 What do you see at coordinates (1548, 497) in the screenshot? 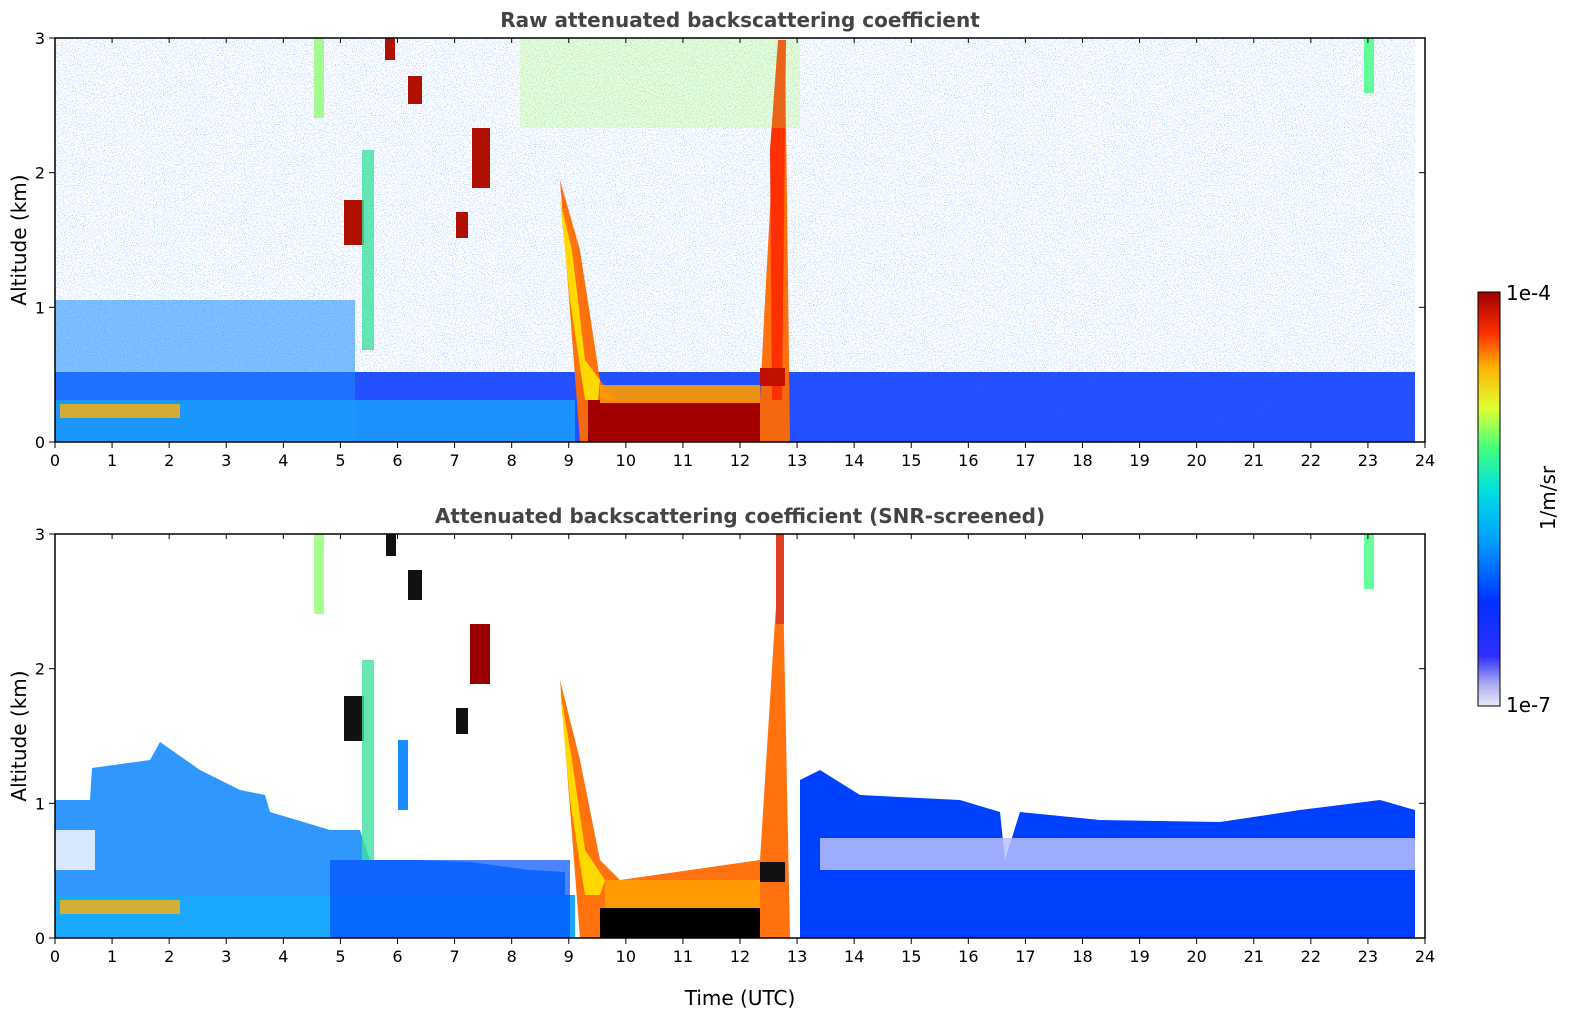
I see `colorbar-unit-label: 1/m/sr` at bounding box center [1548, 497].